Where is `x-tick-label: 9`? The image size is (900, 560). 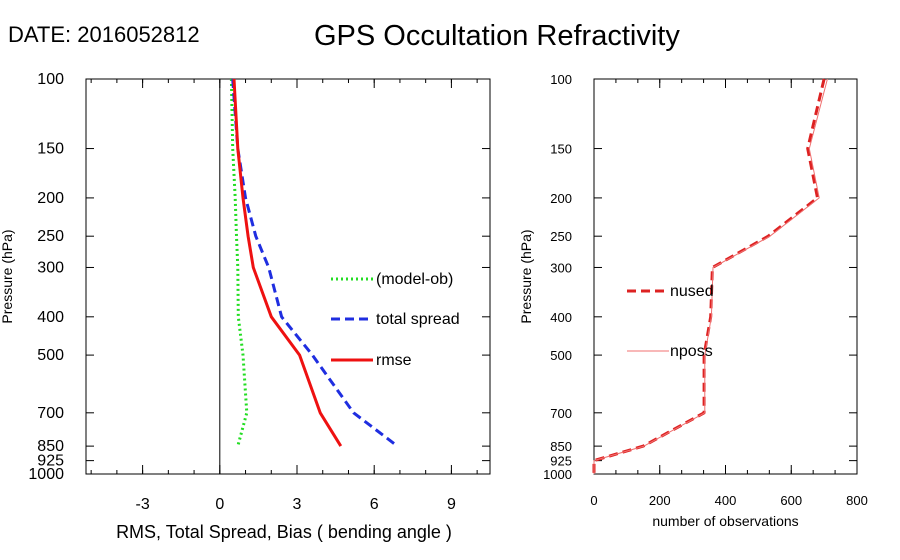 x-tick-label: 9 is located at coordinates (451, 504).